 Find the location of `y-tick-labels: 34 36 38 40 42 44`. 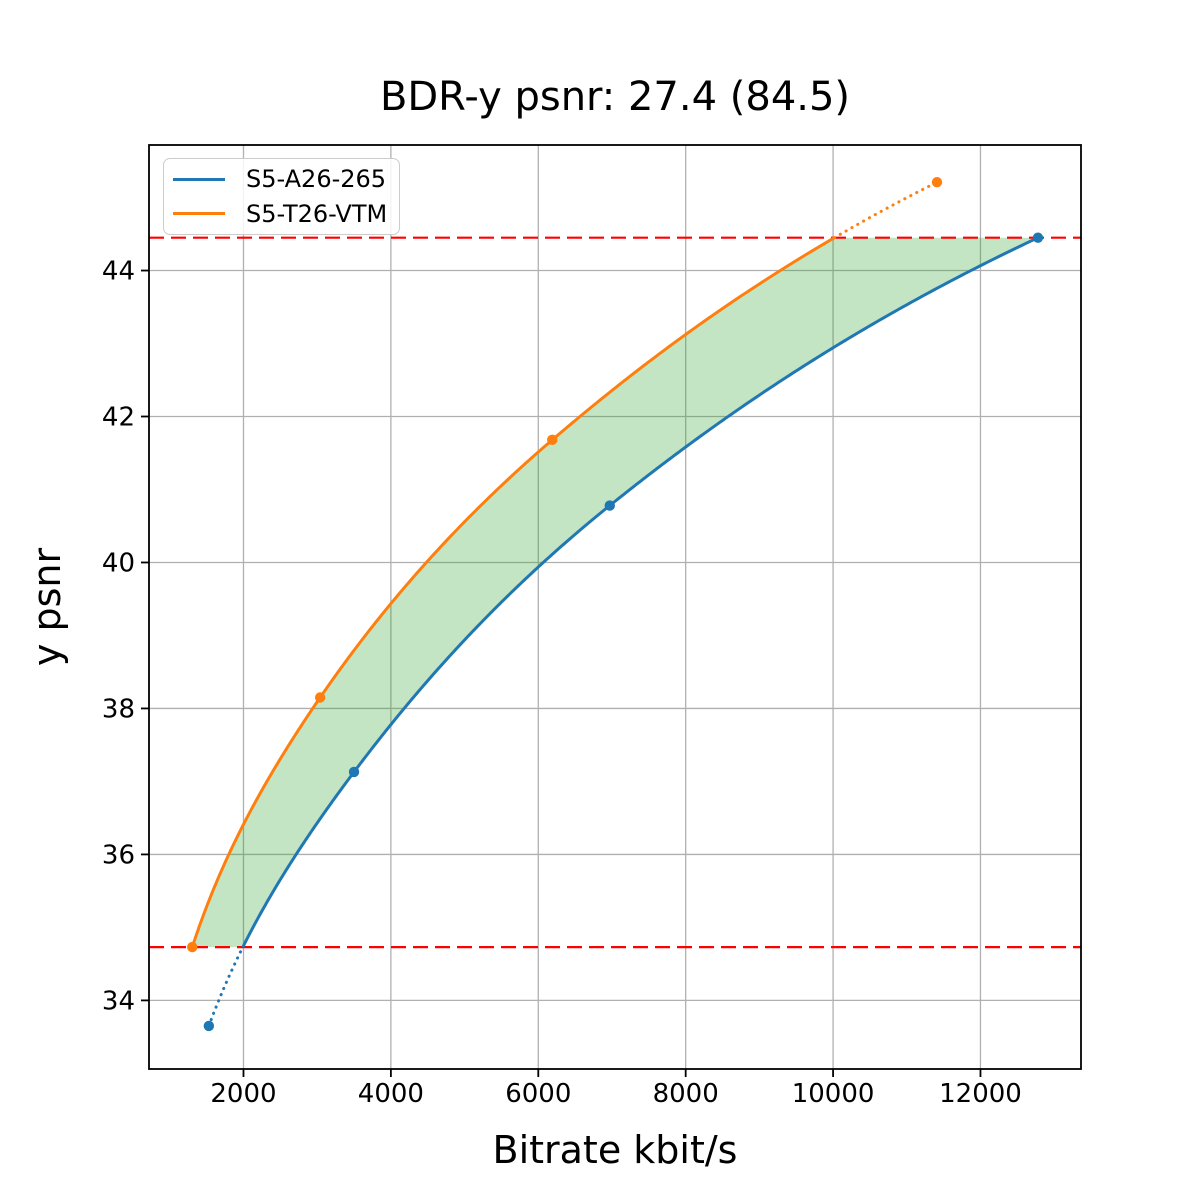

y-tick-labels: 34 36 38 40 42 44 is located at coordinates (118, 637).